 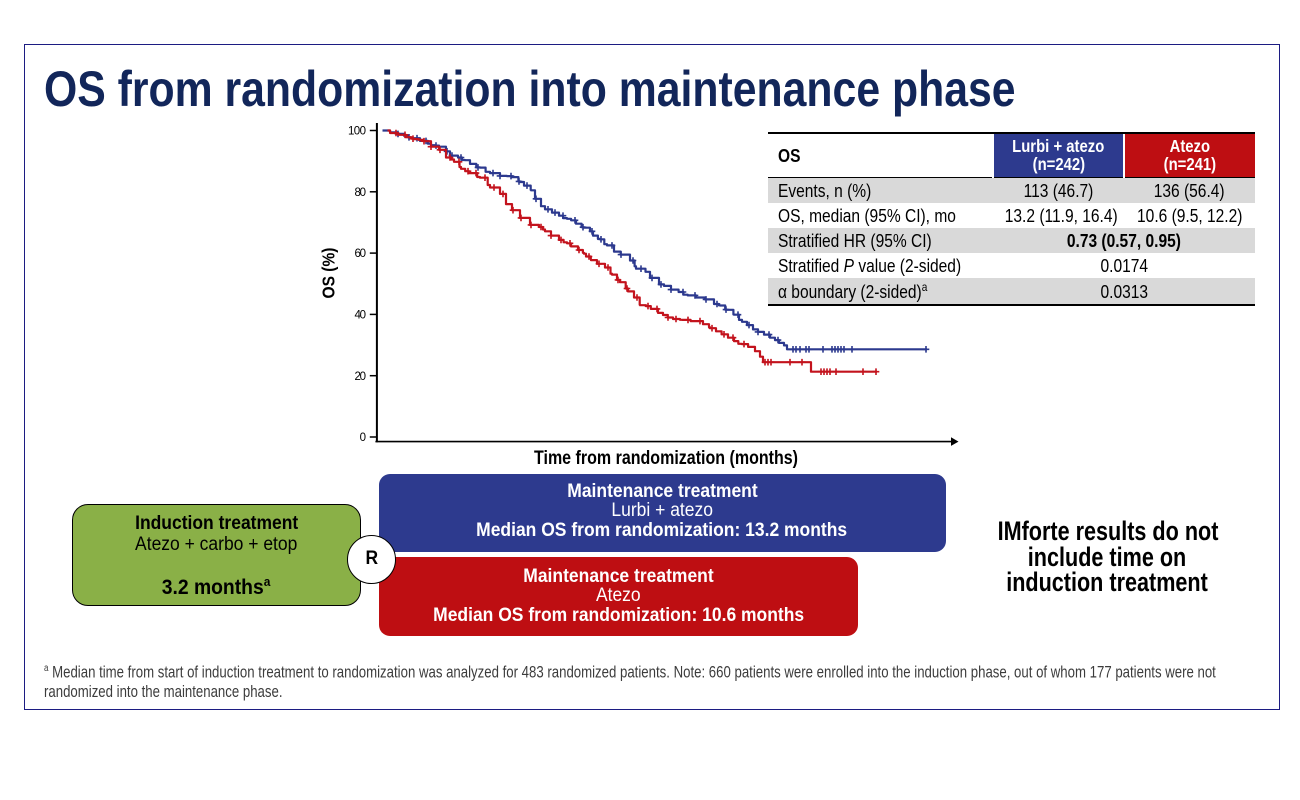 I want to click on svg-text: 100, so click(x=357, y=132).